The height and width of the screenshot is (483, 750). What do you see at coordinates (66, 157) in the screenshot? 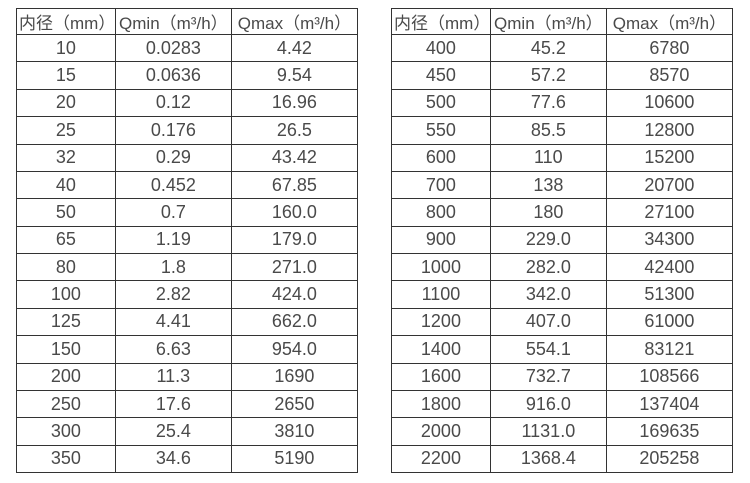
I see `table-cell: 32` at bounding box center [66, 157].